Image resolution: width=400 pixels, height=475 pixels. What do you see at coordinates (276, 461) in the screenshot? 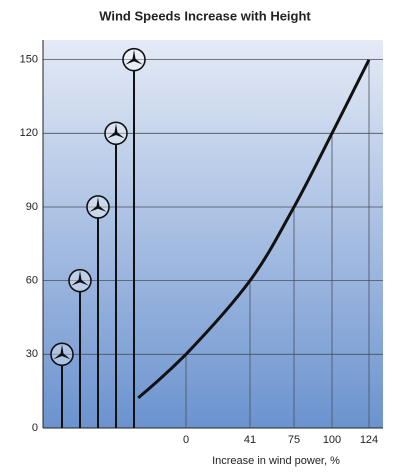
I see `x-axis-label: Increase in wind power, %` at bounding box center [276, 461].